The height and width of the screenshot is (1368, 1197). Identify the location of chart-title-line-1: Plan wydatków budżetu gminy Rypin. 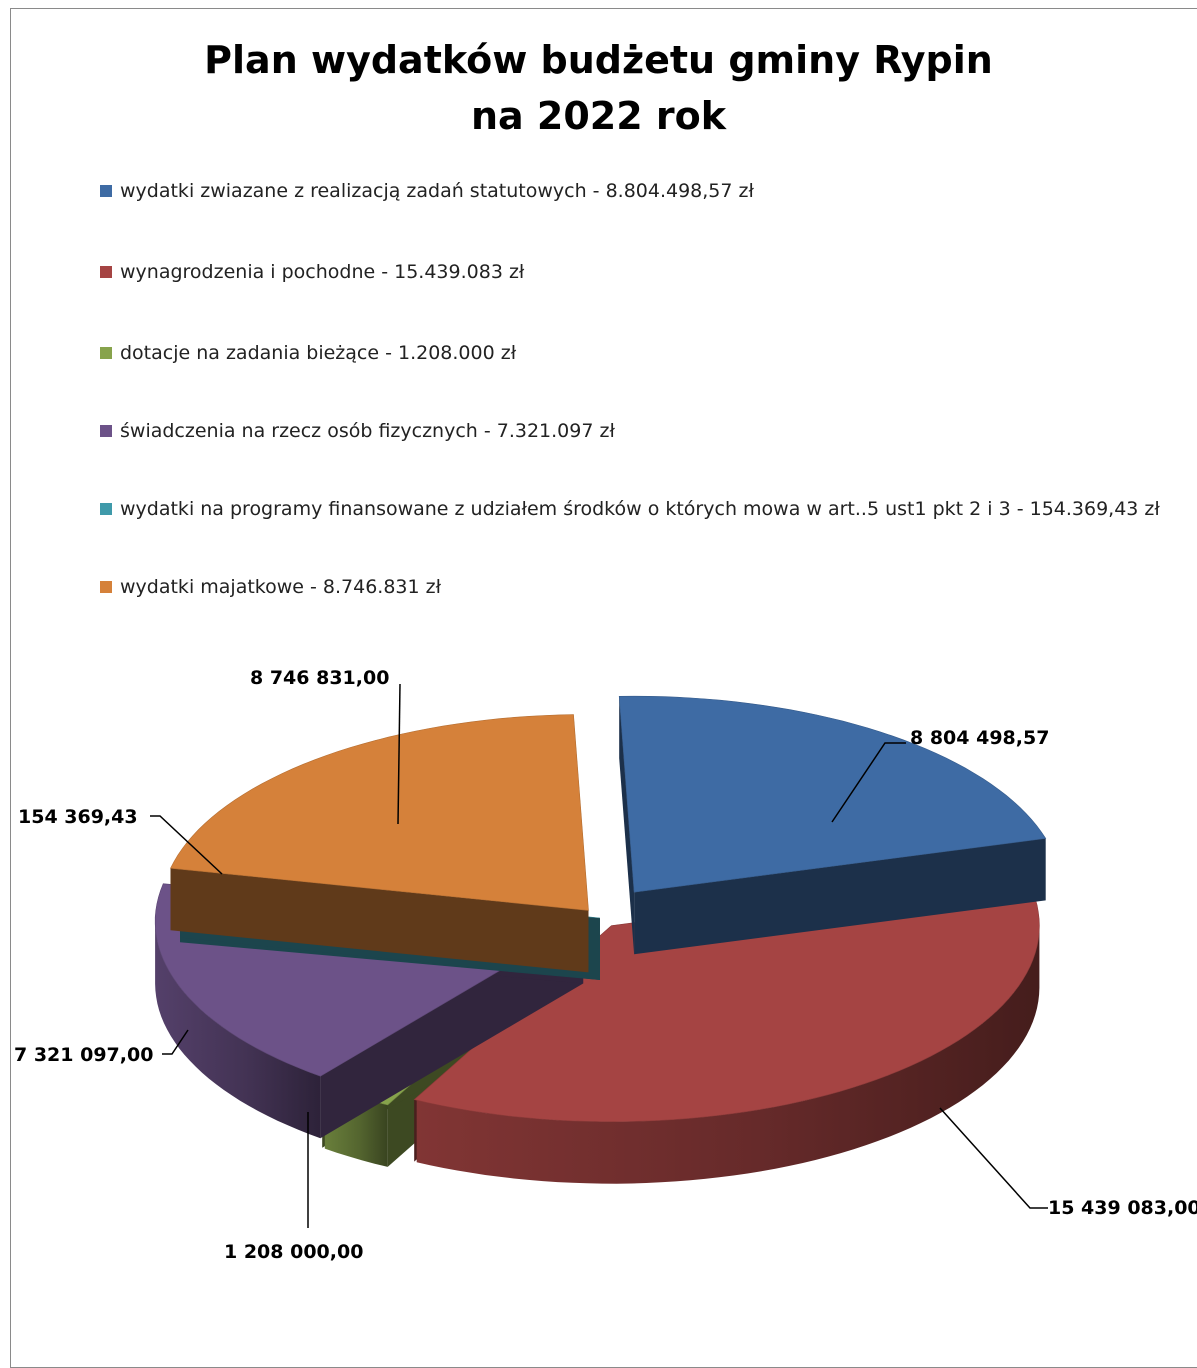
(598, 60).